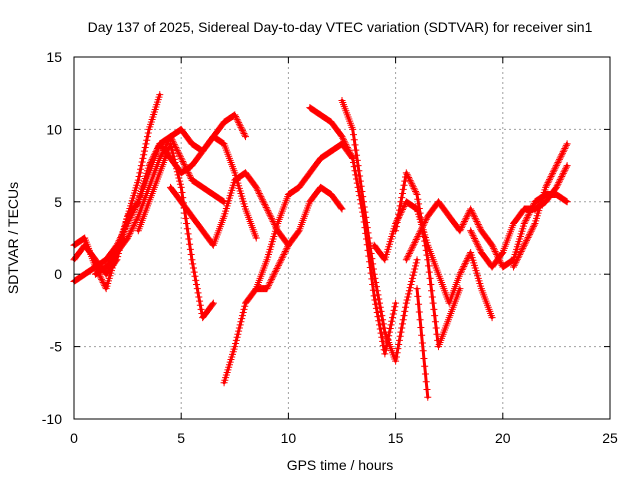 The image size is (640, 480). Describe the element at coordinates (433, 260) in the screenshot. I see `series-sat-l` at that location.